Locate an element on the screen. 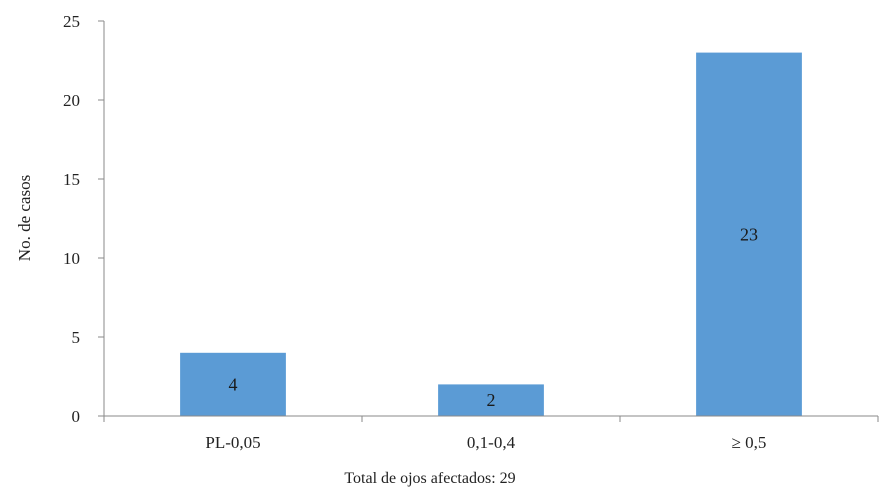 The width and height of the screenshot is (886, 488). y-tick-label: 15 is located at coordinates (71, 179).